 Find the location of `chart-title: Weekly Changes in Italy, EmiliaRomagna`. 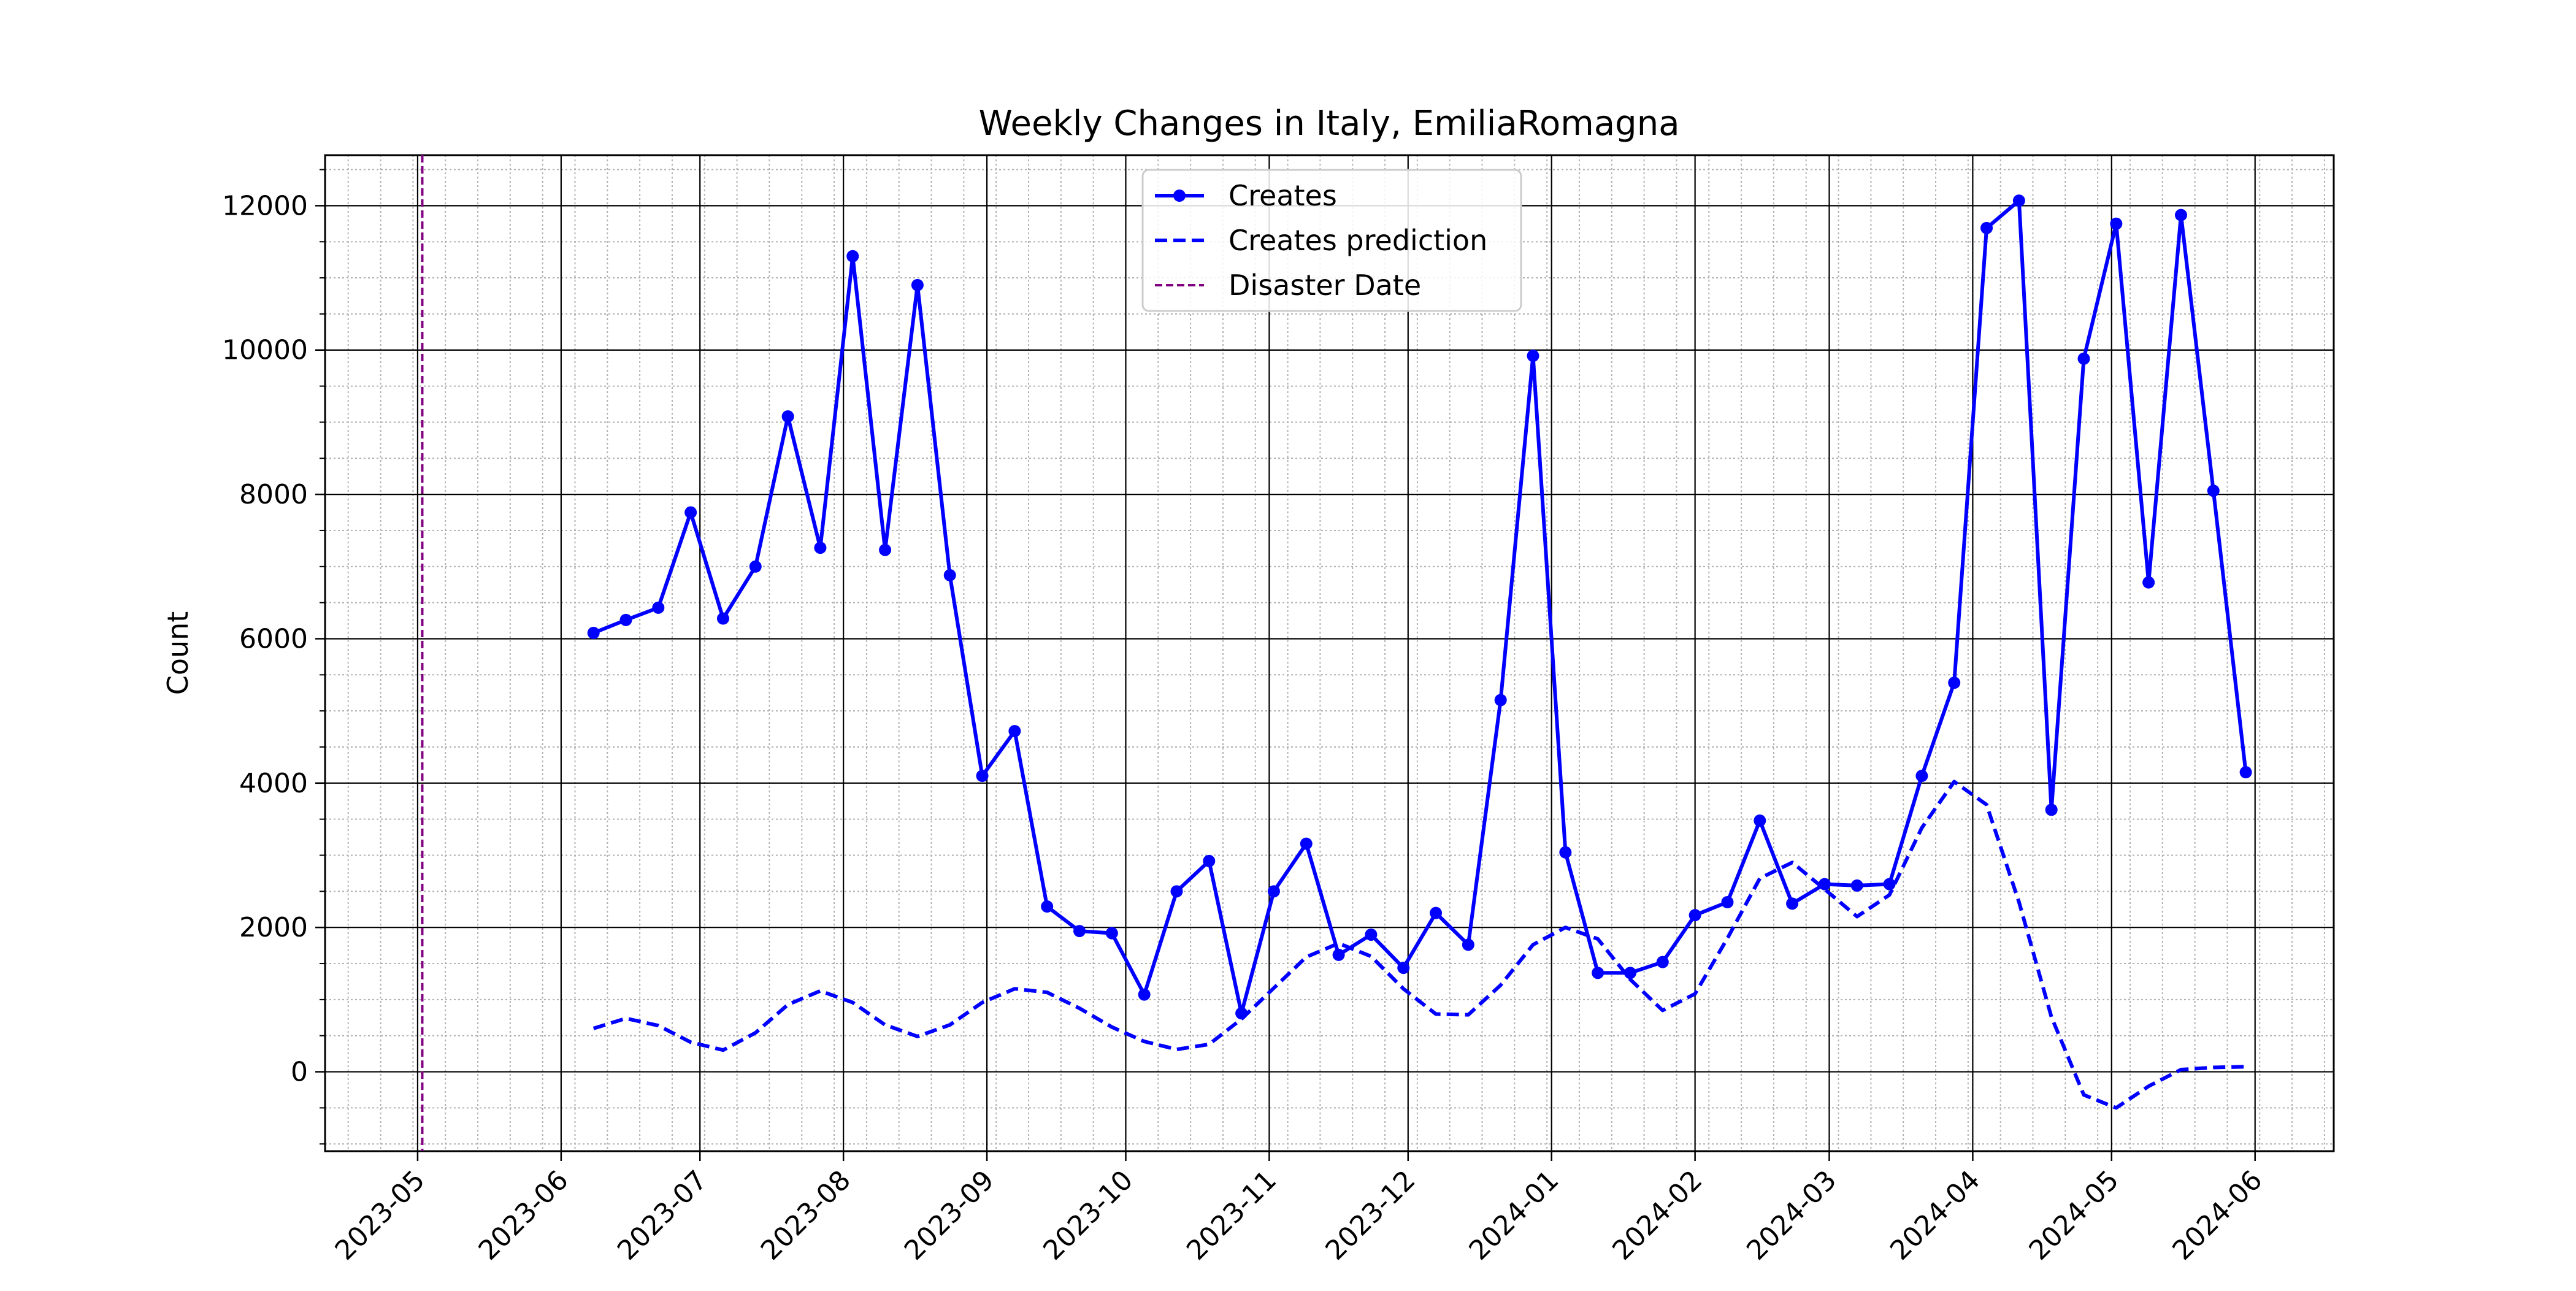

chart-title: Weekly Changes in Italy, EmiliaRomagna is located at coordinates (1328, 124).